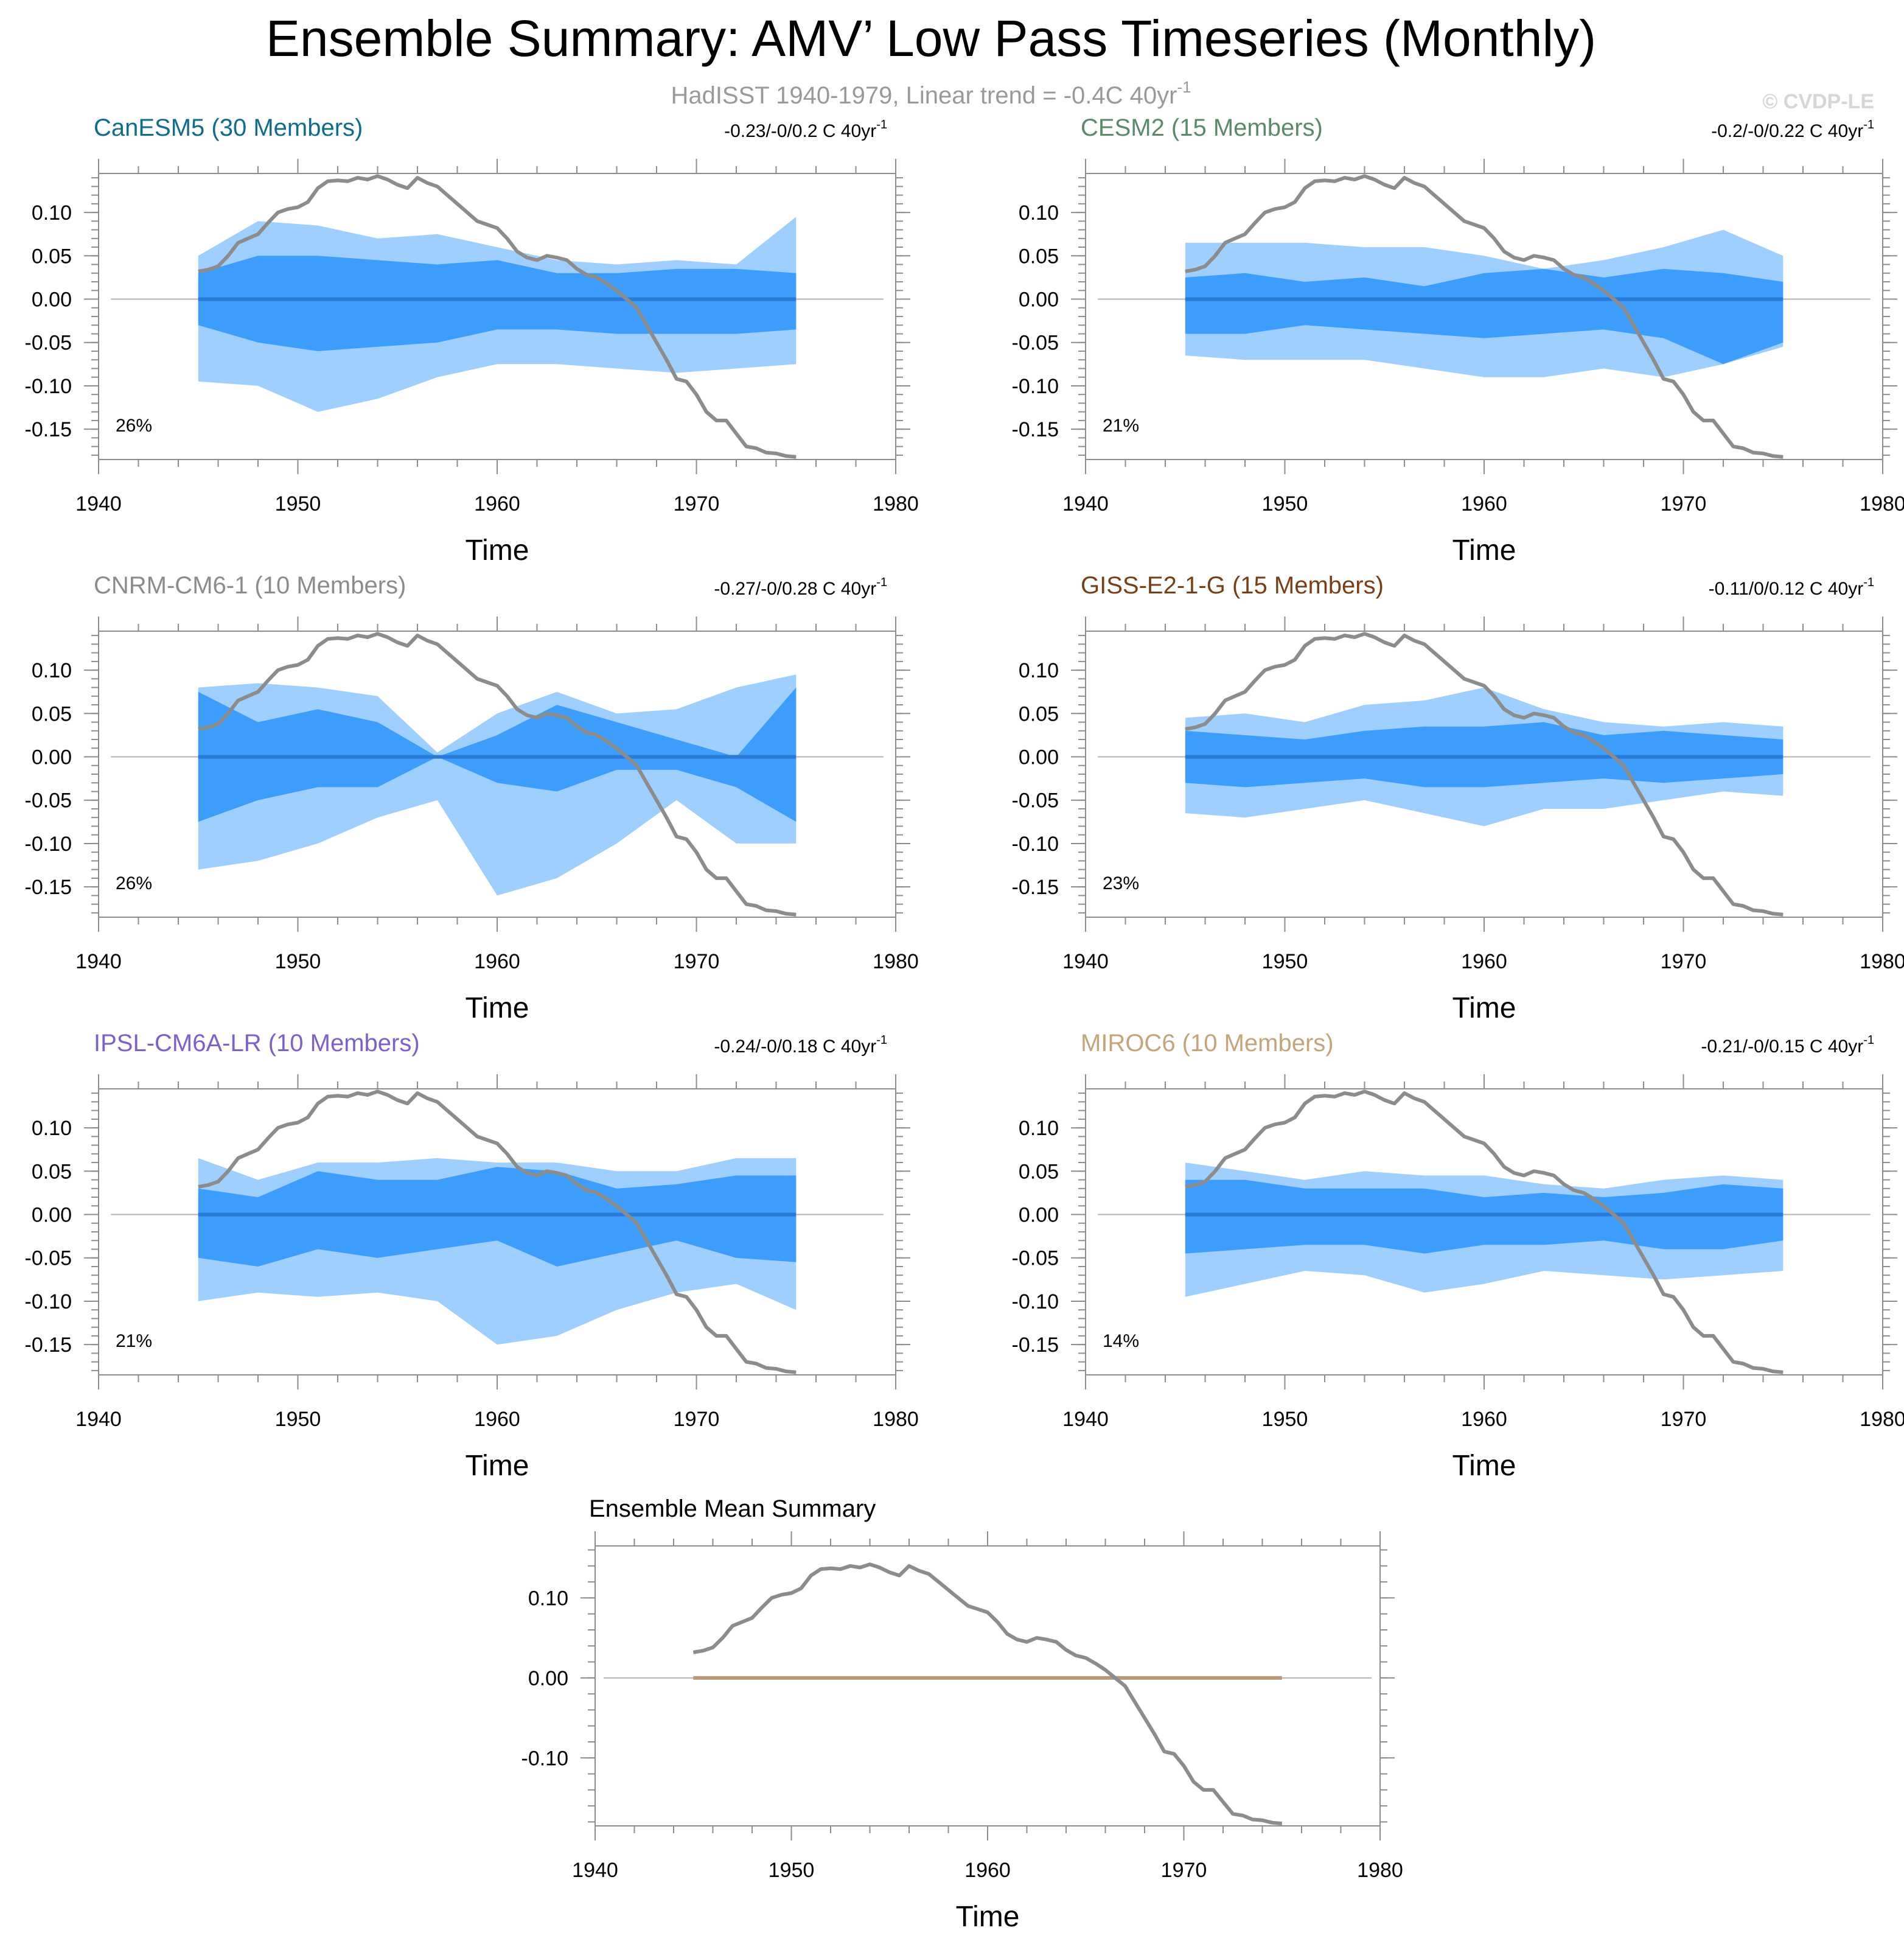  I want to click on ensemble-mean-title: Ensemble Mean Summary, so click(732, 1508).